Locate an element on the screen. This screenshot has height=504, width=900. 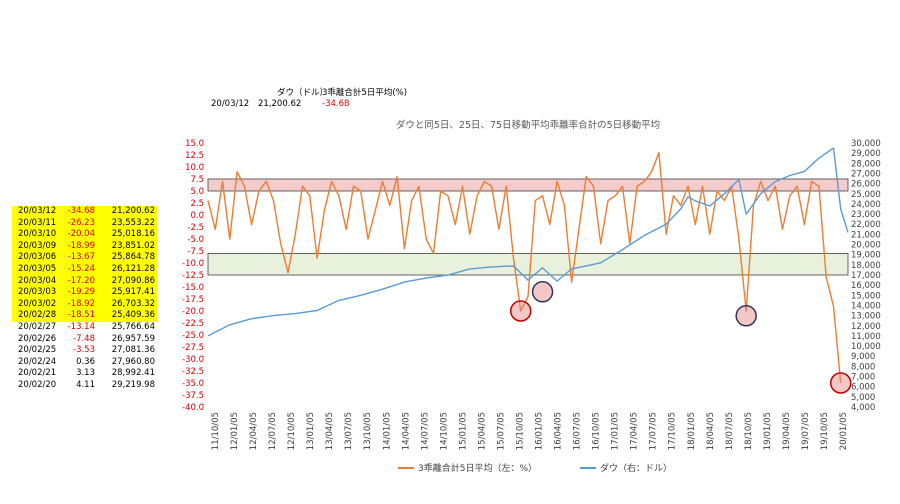
table-cell-val: -13.67 is located at coordinates (81, 257).